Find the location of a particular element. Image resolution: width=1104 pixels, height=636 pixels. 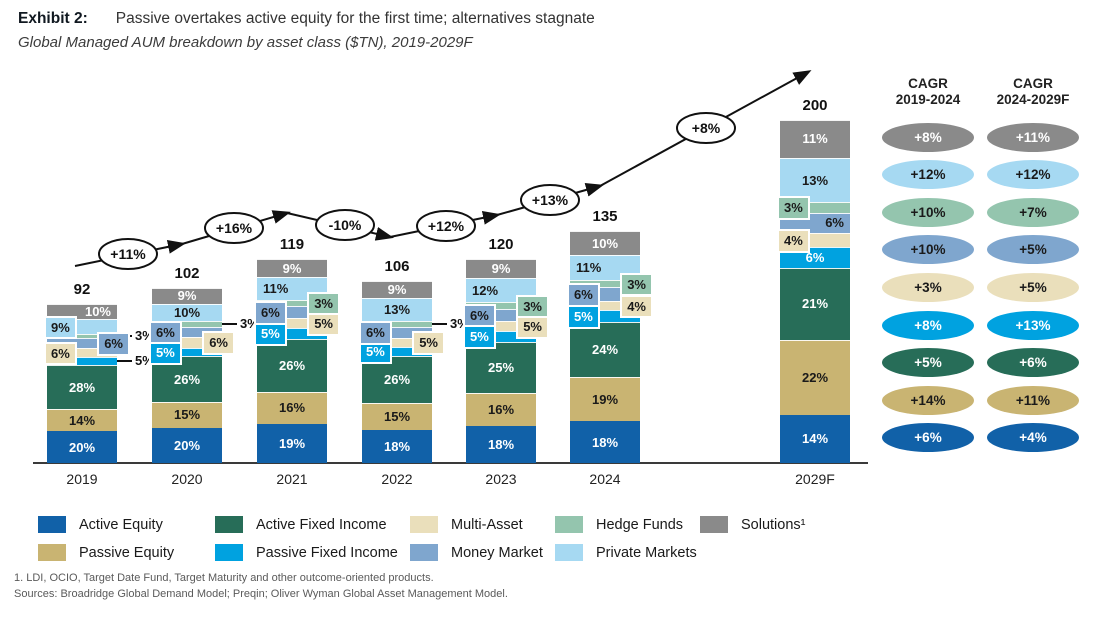

bar-2023: 18% 16% 25% 5% 5% 6% 3% 12% 9% is located at coordinates (506, 361).